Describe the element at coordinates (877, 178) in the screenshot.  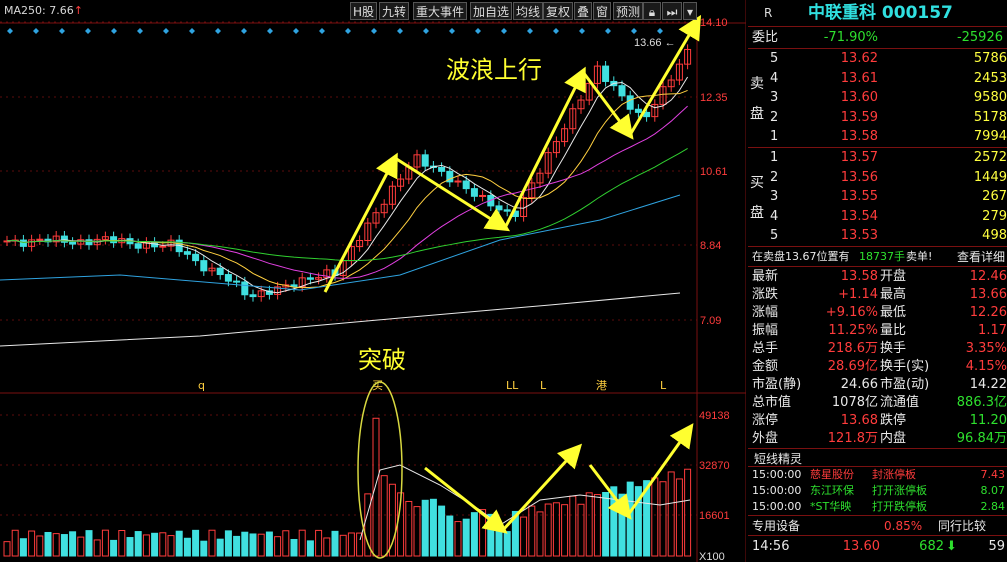
I see `bid-row: 2 13.56 1449` at that location.